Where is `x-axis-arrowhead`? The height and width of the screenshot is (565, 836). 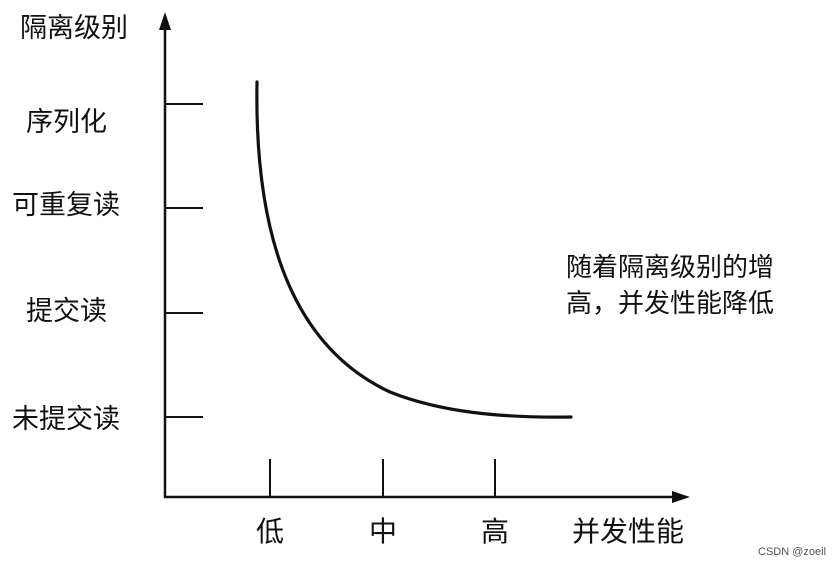
x-axis-arrowhead is located at coordinates (681, 497).